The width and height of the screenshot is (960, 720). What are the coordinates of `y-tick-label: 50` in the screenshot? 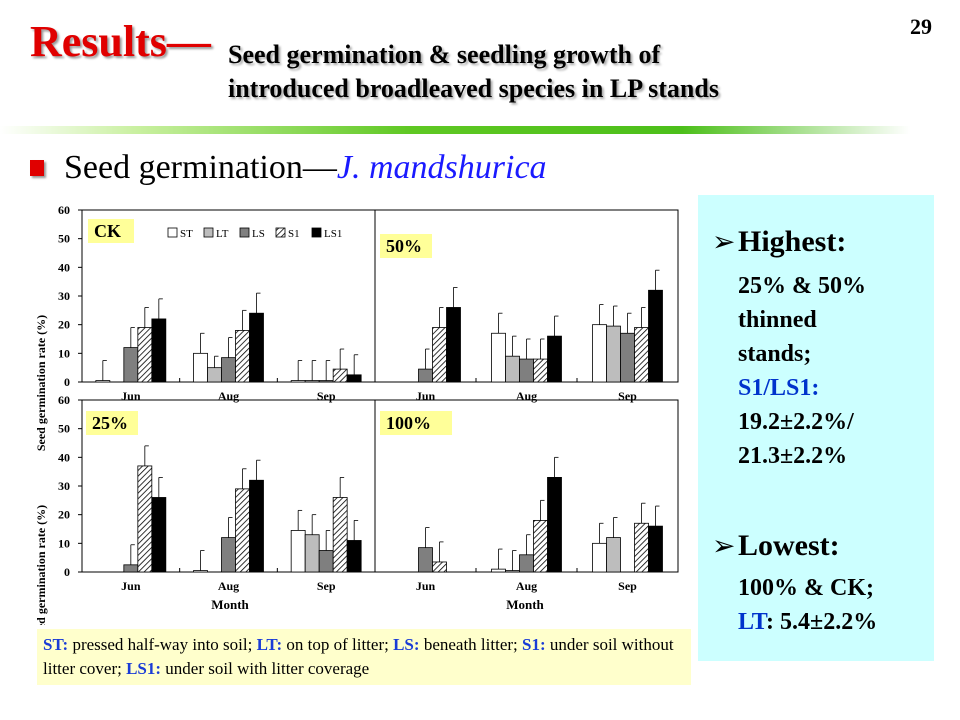 It's located at (64, 239).